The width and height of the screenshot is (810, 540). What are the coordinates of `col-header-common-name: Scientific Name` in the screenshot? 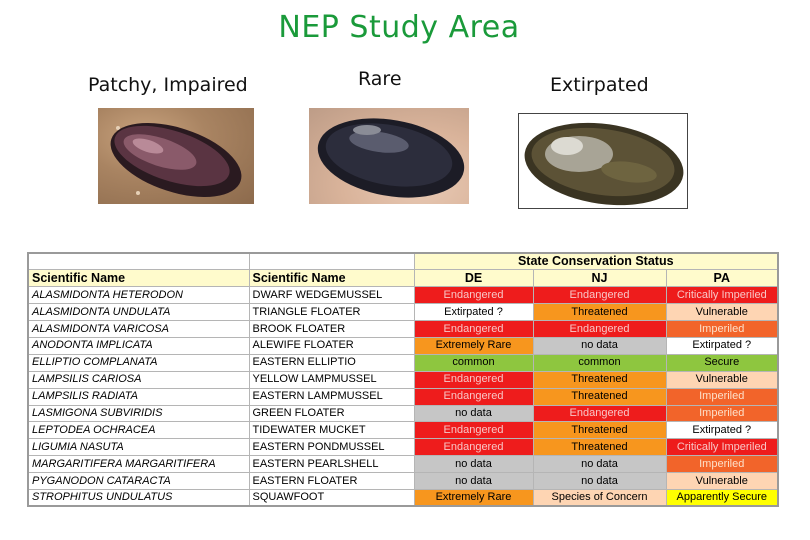 It's located at (331, 278).